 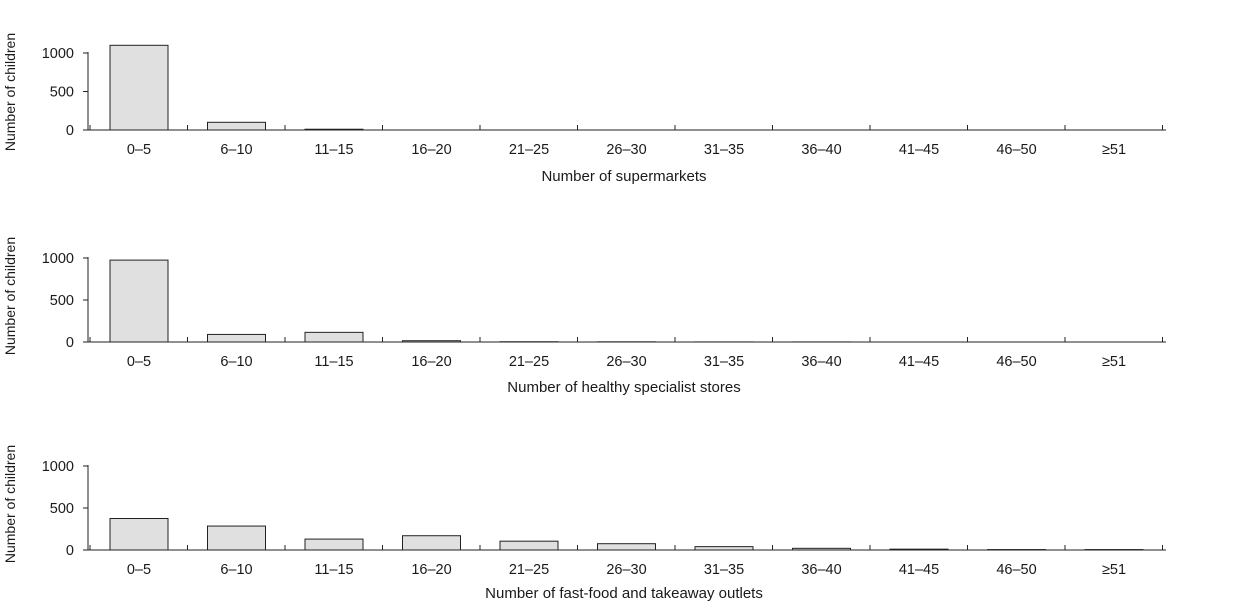 What do you see at coordinates (623, 387) in the screenshot?
I see `x-axis-title: Number of healthy specialist stores` at bounding box center [623, 387].